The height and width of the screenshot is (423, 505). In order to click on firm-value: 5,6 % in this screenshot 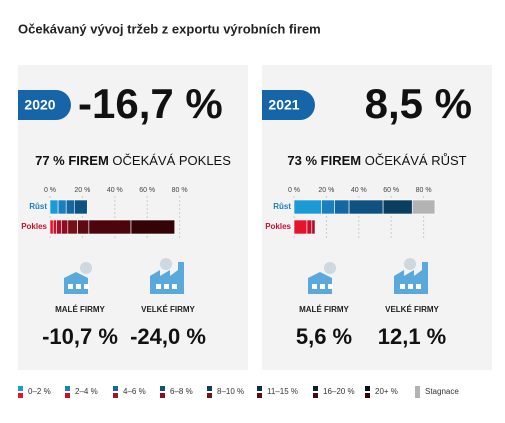, I will do `click(324, 336)`.